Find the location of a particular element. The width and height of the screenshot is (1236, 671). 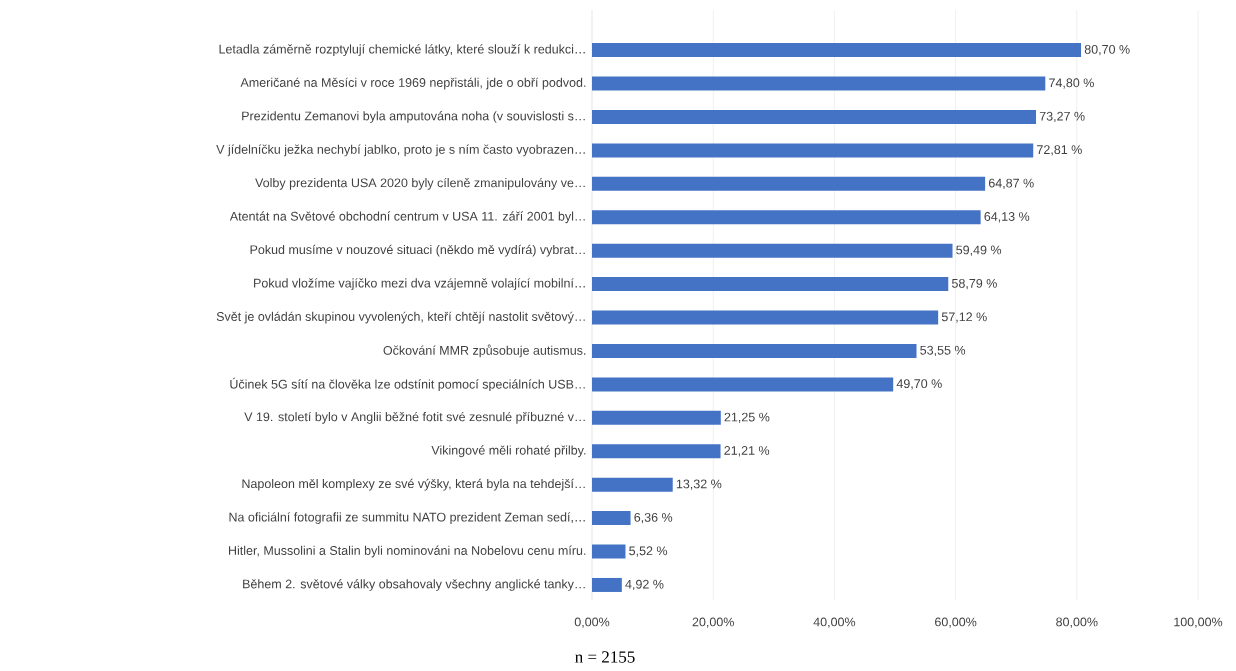

text: n = 2155 is located at coordinates (605, 657).